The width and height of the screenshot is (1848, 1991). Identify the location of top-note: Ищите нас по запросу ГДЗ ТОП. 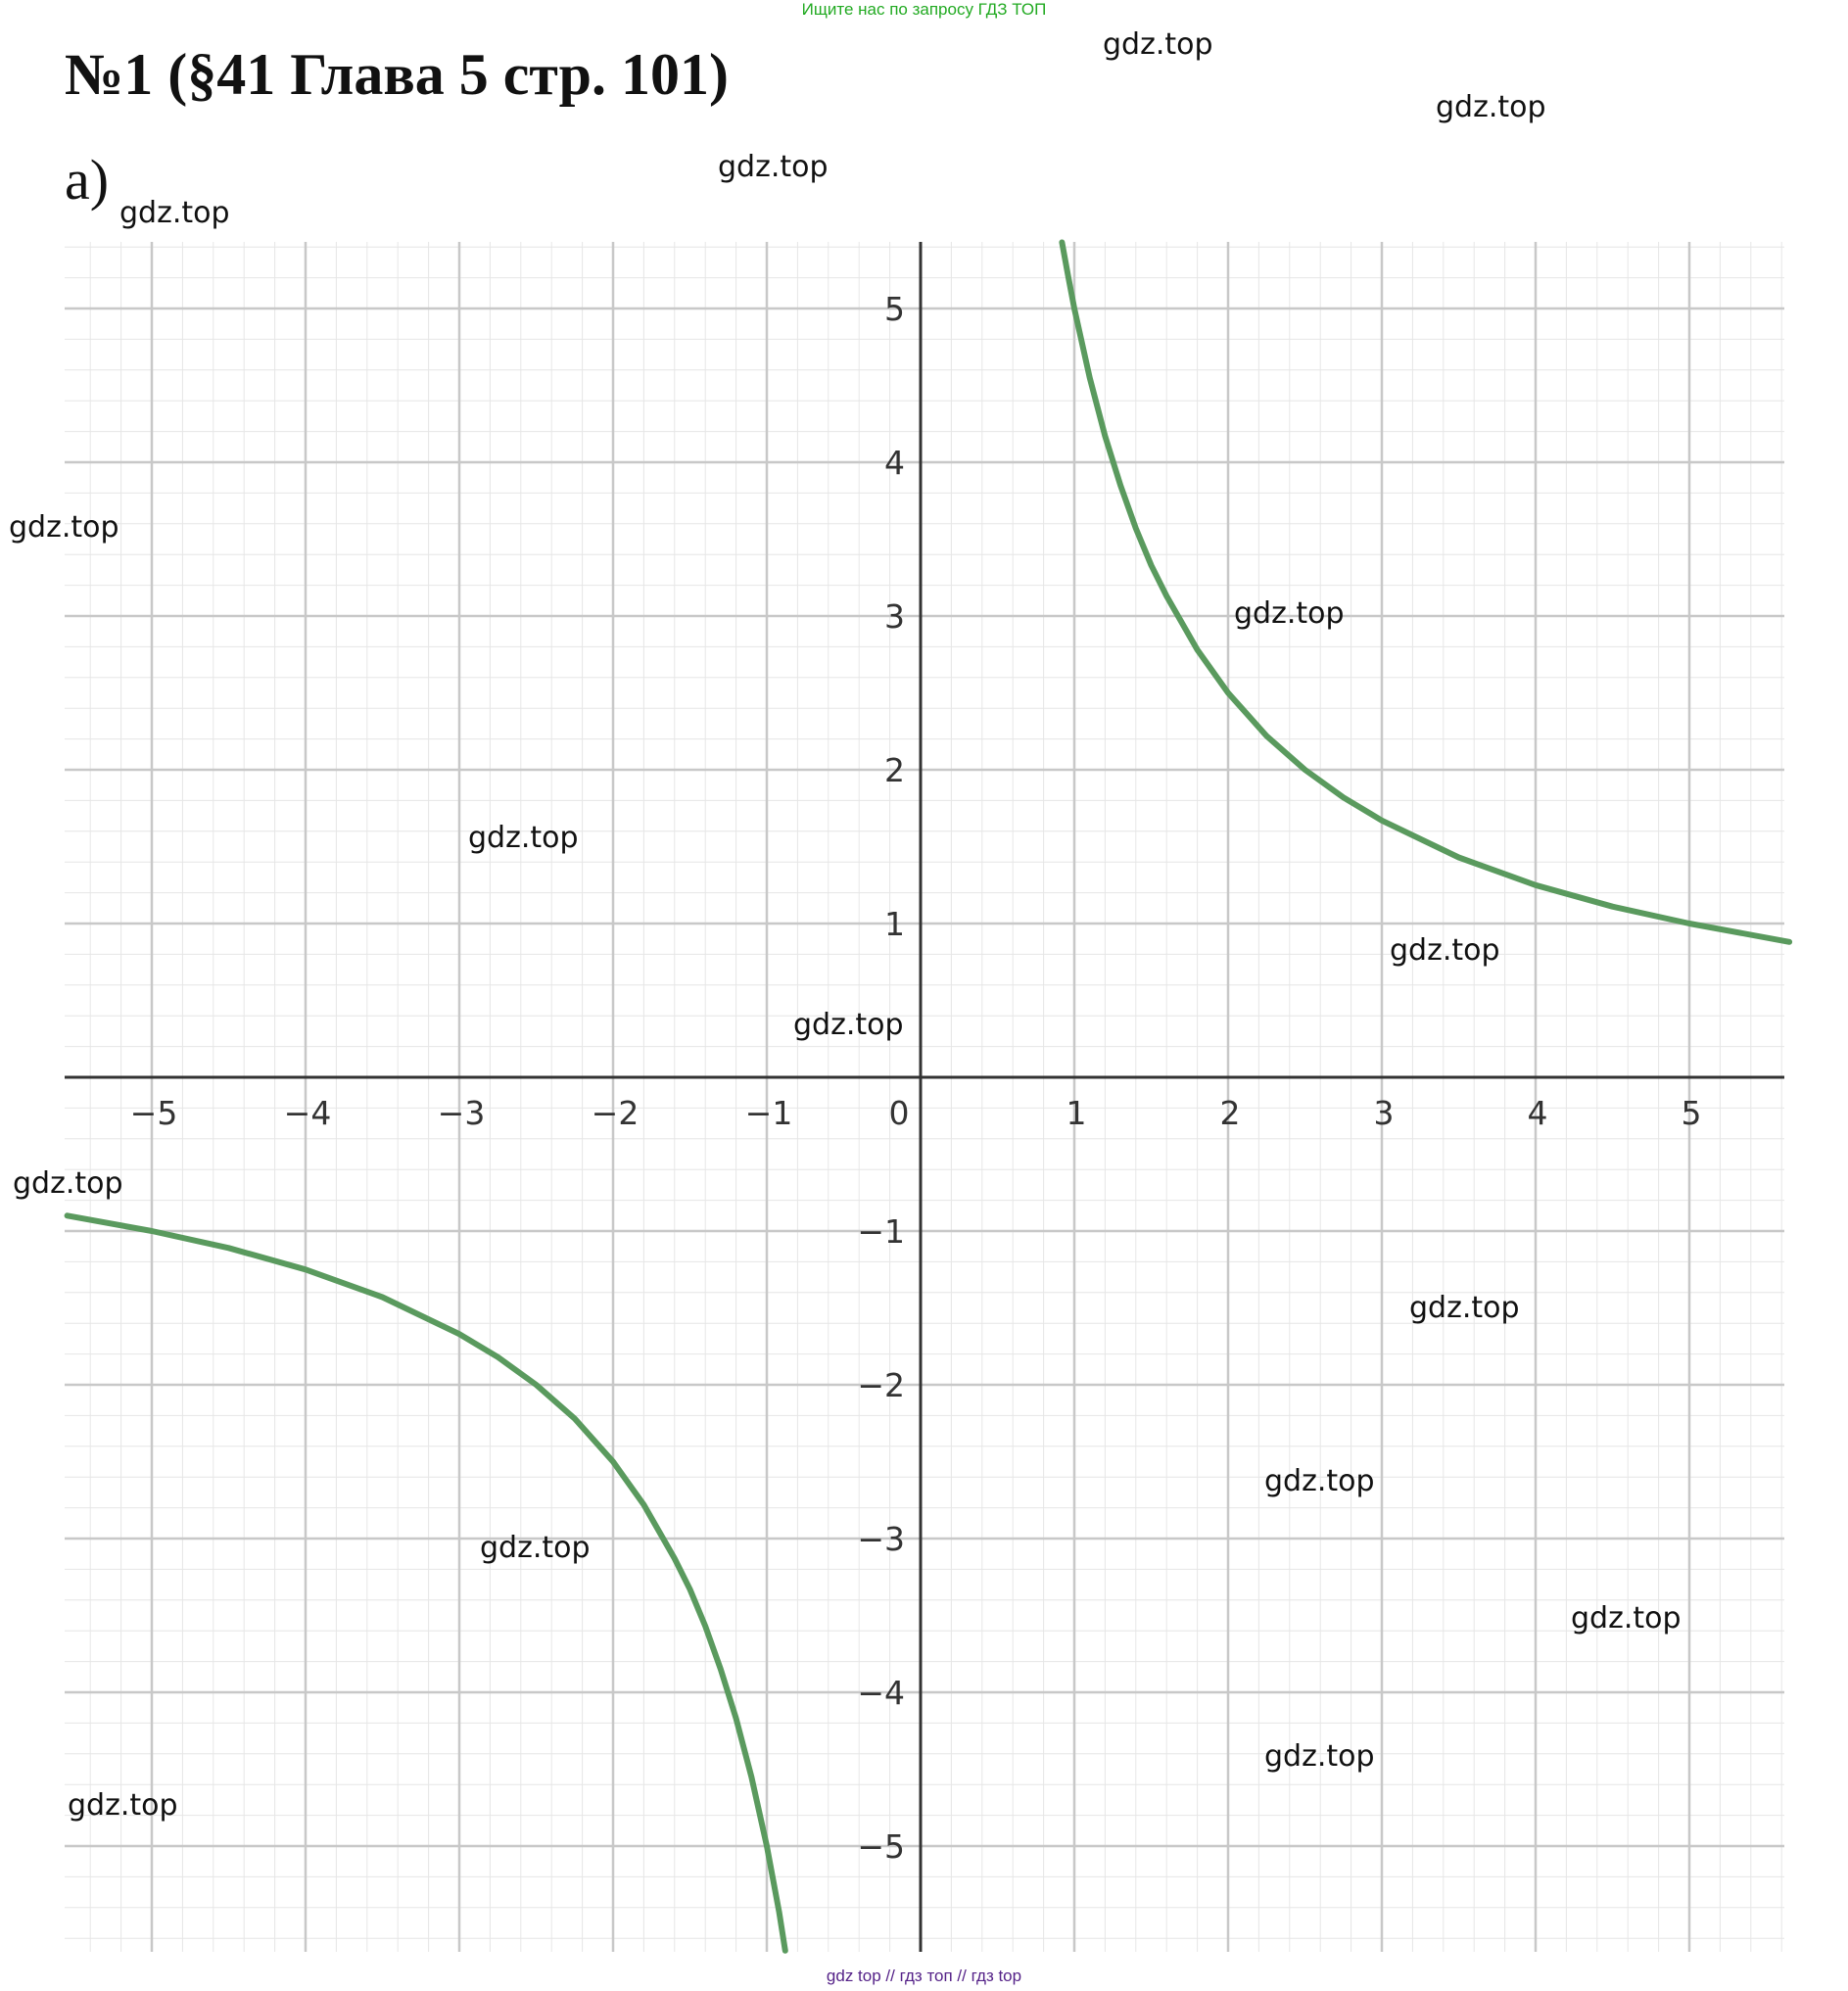
(924, 10).